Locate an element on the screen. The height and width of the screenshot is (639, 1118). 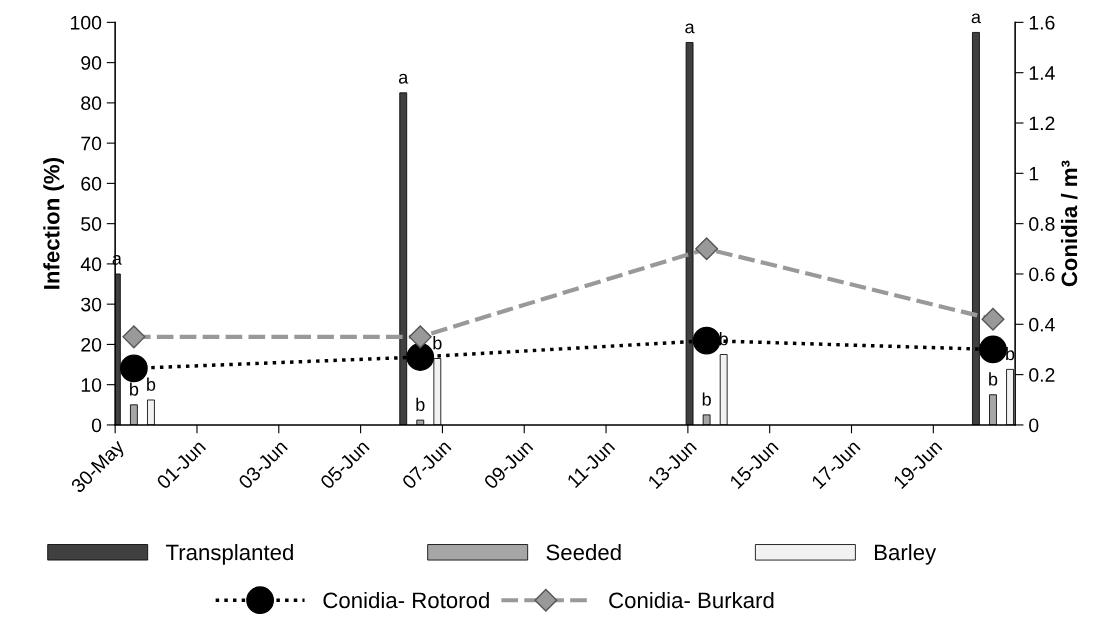
y2-tick-label: 0.8 is located at coordinates (1042, 224).